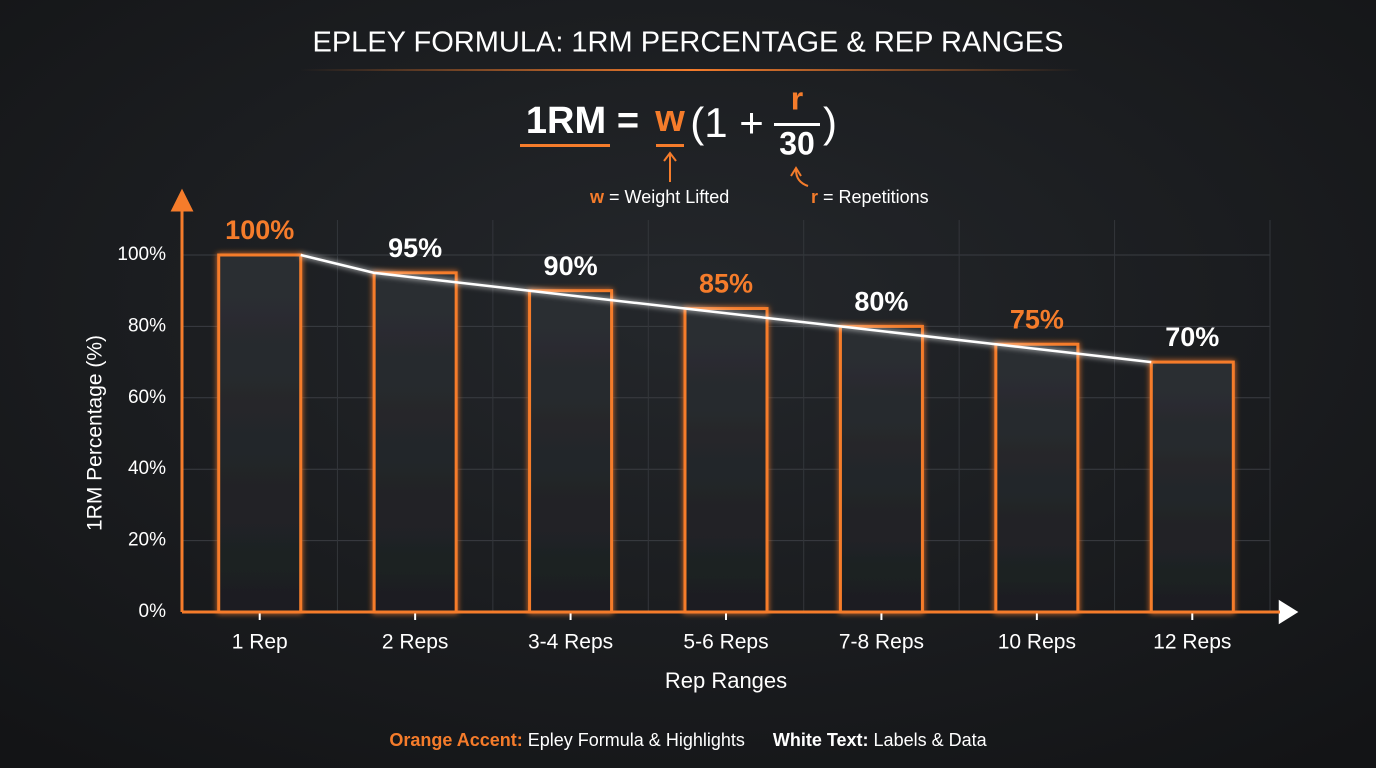  Describe the element at coordinates (415, 248) in the screenshot. I see `value-label: 95%` at that location.